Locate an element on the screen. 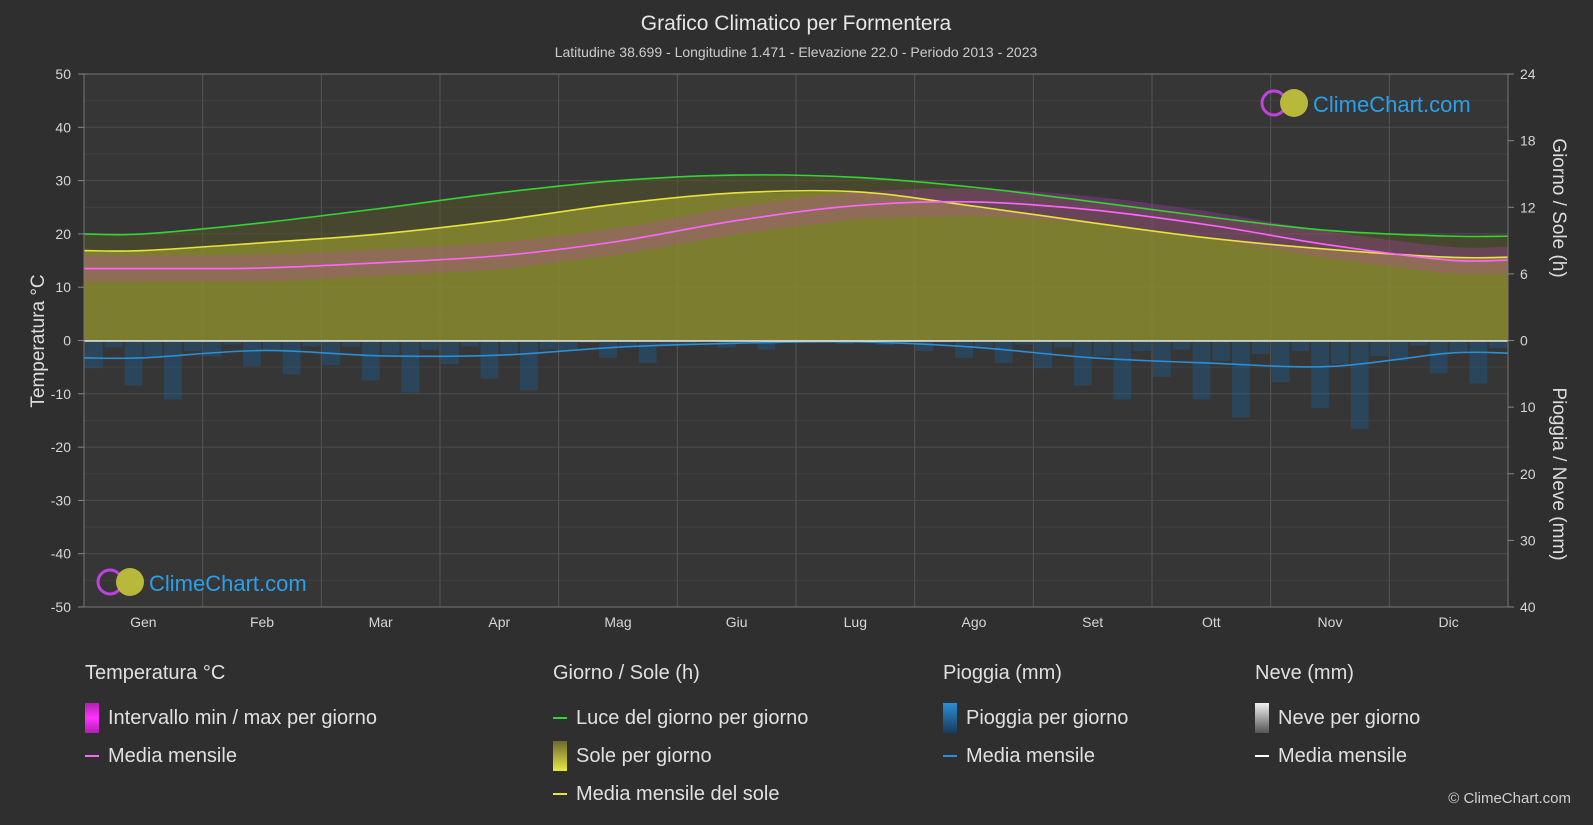 Image resolution: width=1593 pixels, height=825 pixels. legend-item-sun: Sole per giorno is located at coordinates (680, 756).